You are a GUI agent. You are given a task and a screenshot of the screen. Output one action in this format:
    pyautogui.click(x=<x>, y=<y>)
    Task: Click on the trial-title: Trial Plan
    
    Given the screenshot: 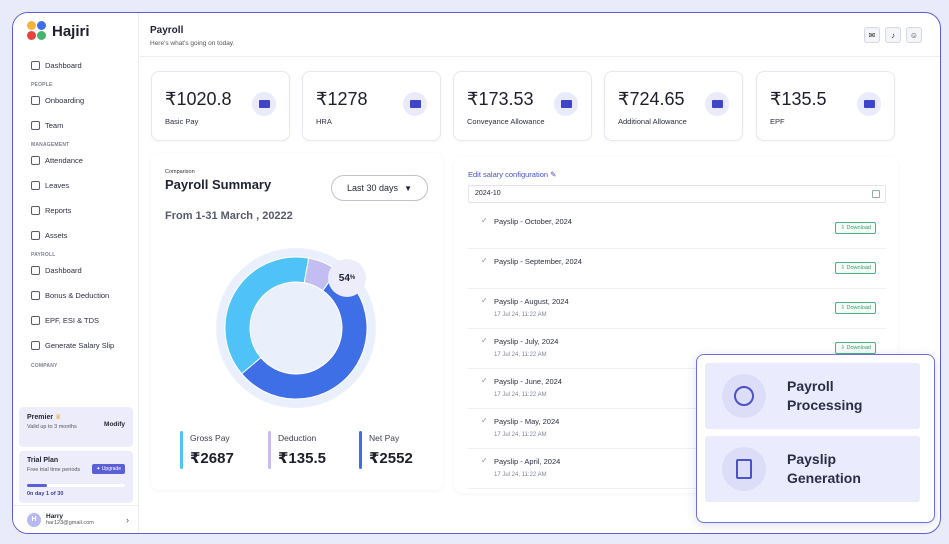 What is the action you would take?
    pyautogui.click(x=43, y=460)
    